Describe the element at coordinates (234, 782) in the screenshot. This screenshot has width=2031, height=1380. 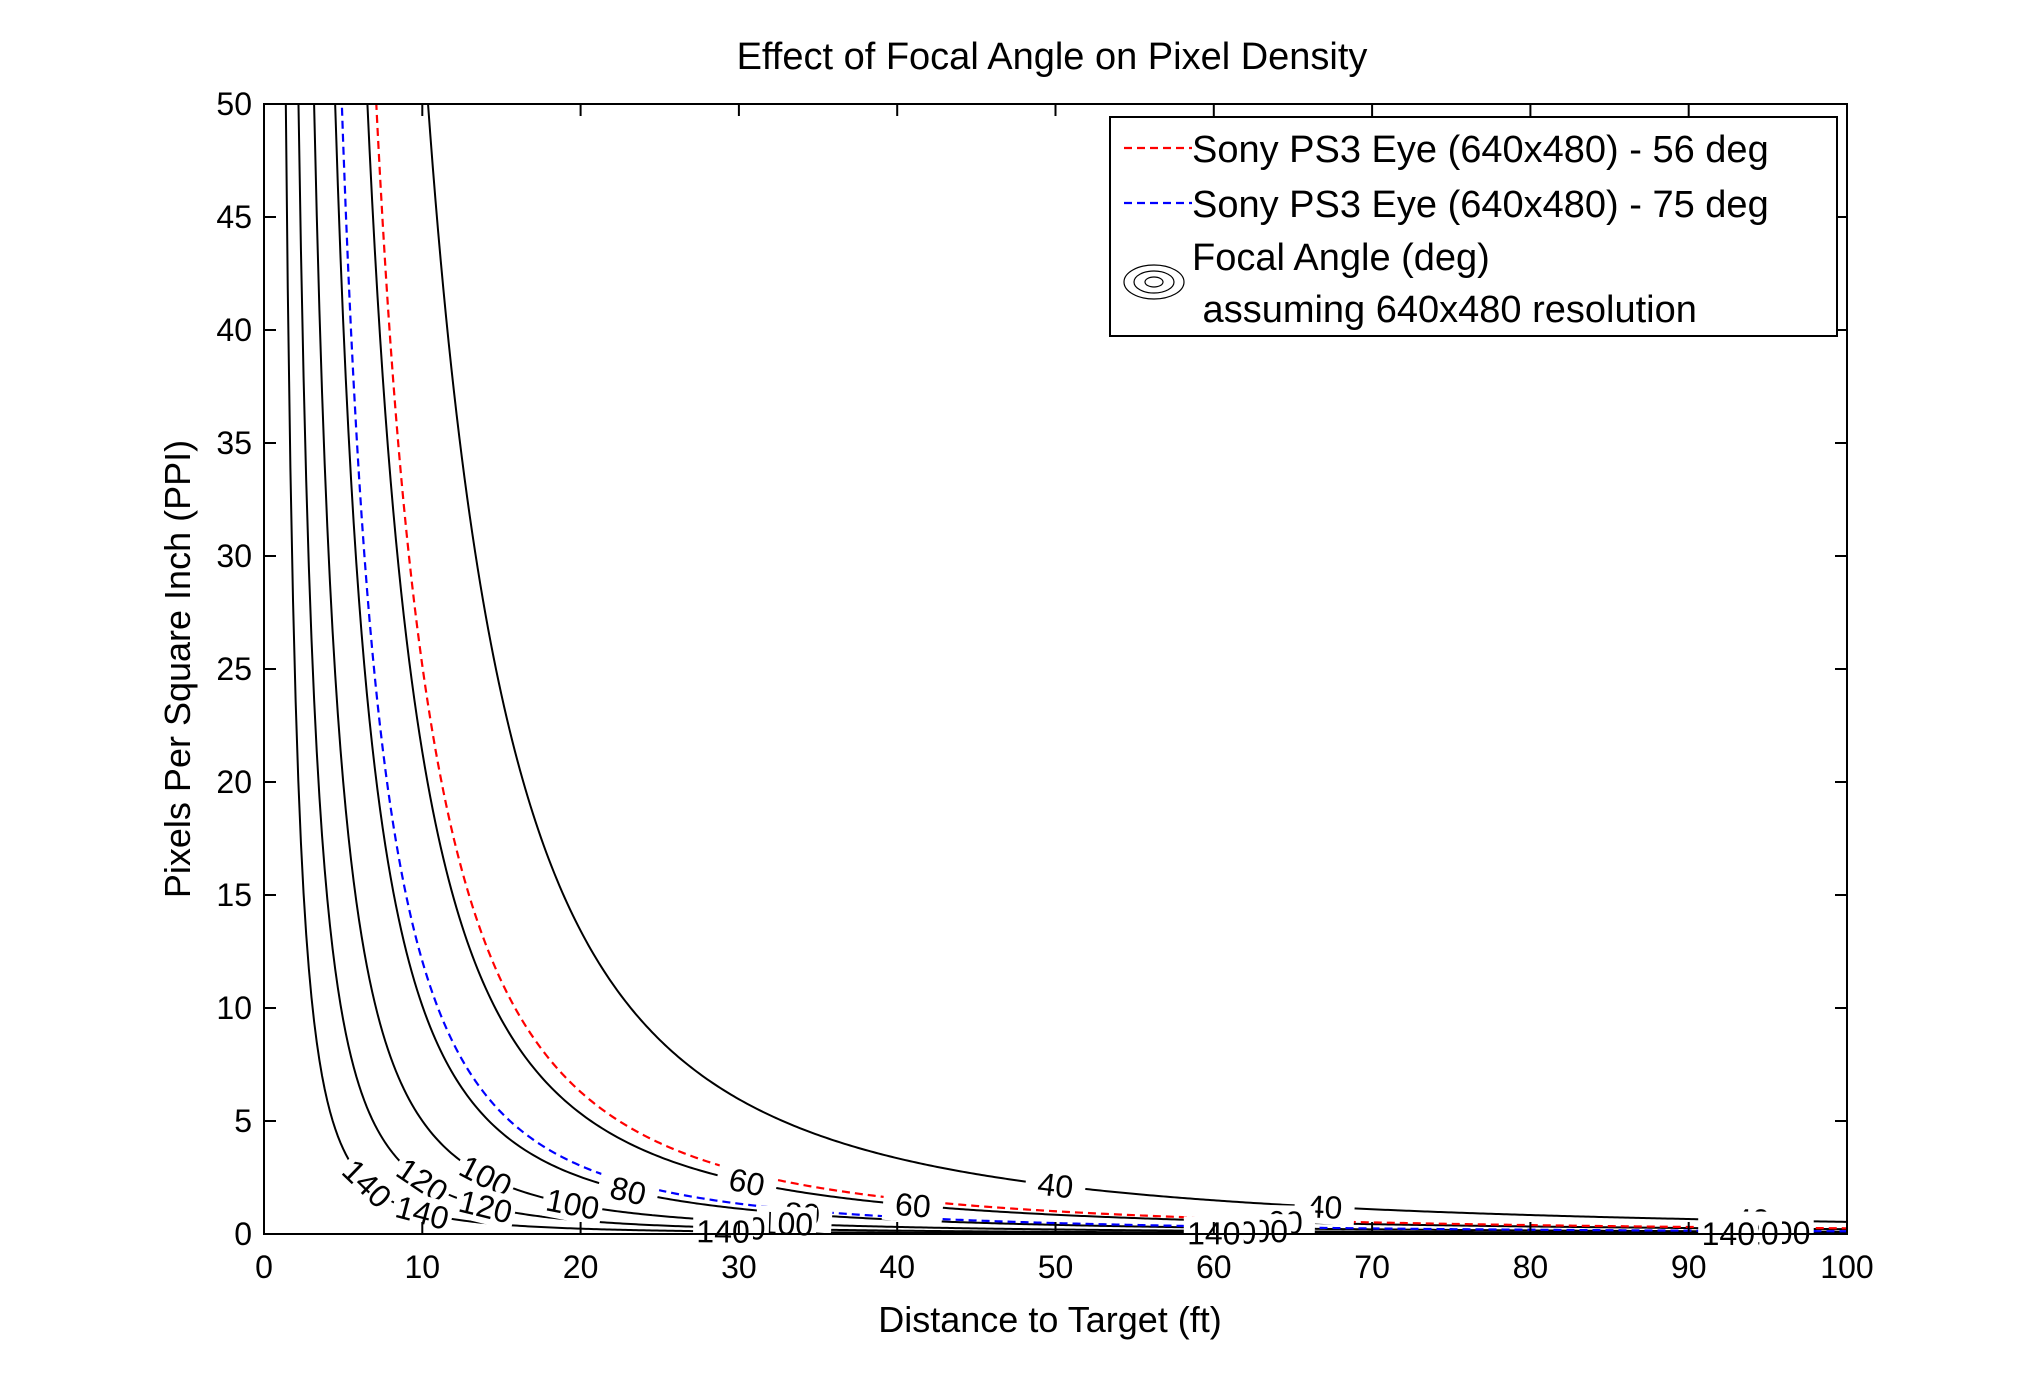
I see `y-tick-label: 20` at that location.